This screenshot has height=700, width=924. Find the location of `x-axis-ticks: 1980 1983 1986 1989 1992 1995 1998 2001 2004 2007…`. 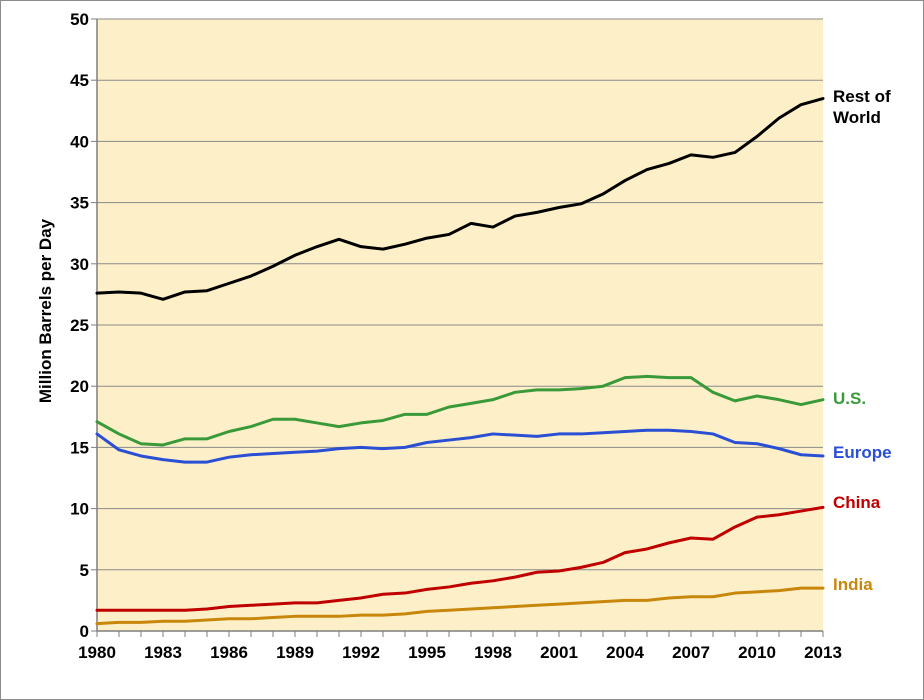

x-axis-ticks: 1980 1983 1986 1989 1992 1995 1998 2001 2004 2007… is located at coordinates (460, 646).